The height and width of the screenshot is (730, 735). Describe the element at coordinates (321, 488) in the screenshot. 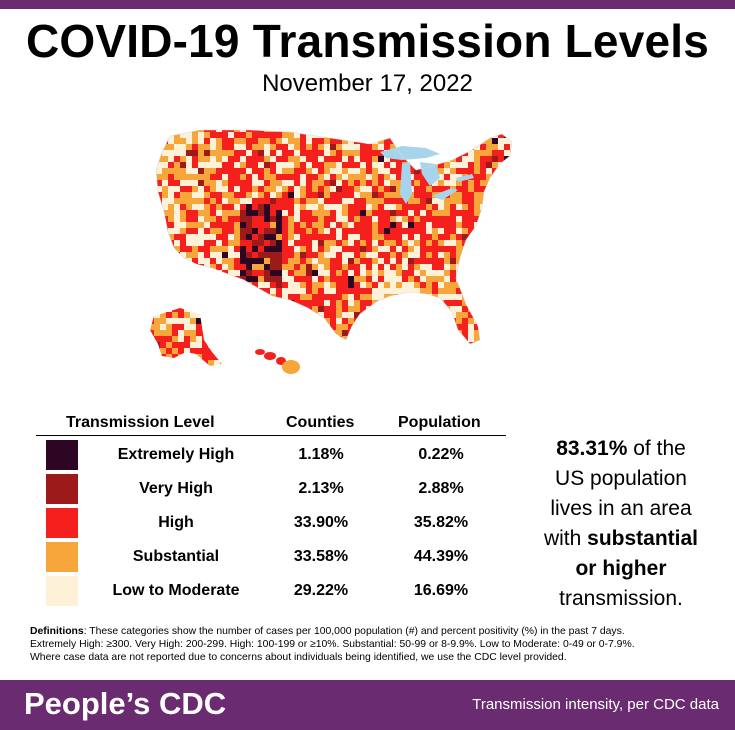

I see `counties-value: 2.13%` at that location.